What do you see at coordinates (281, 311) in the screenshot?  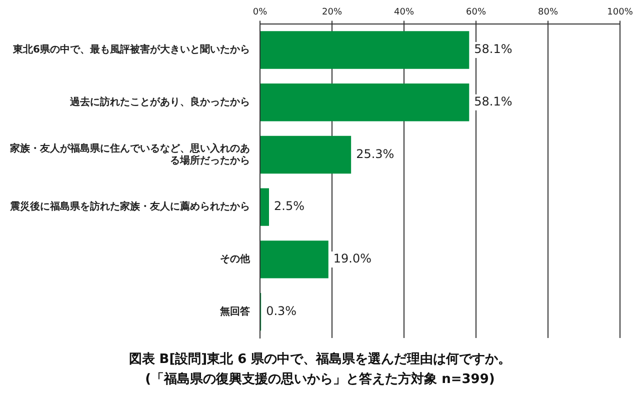 I see `data-label: 0.3%` at bounding box center [281, 311].